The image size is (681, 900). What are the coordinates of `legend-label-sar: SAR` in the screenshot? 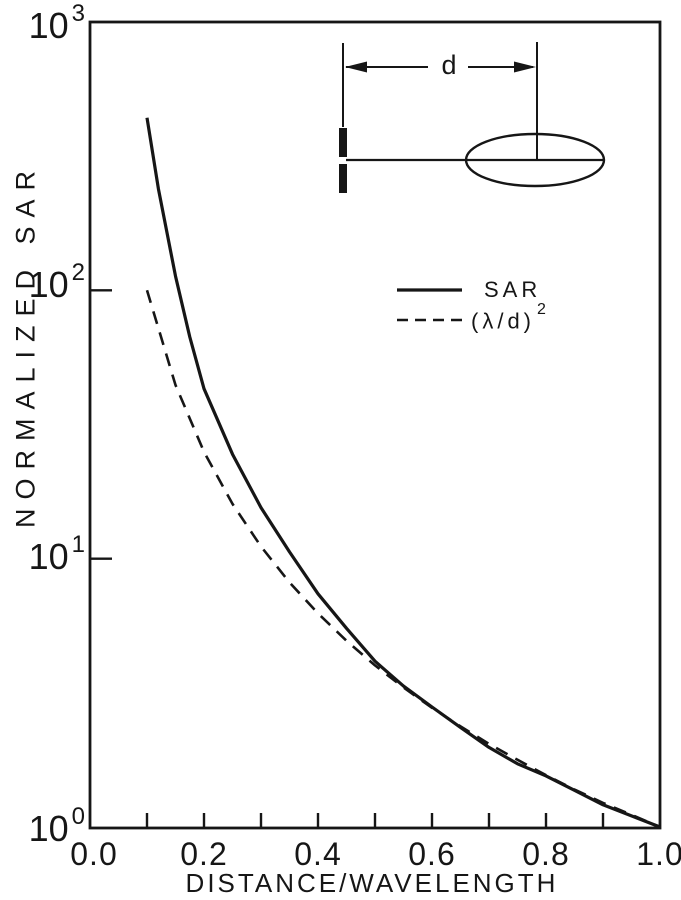 It's located at (512, 290).